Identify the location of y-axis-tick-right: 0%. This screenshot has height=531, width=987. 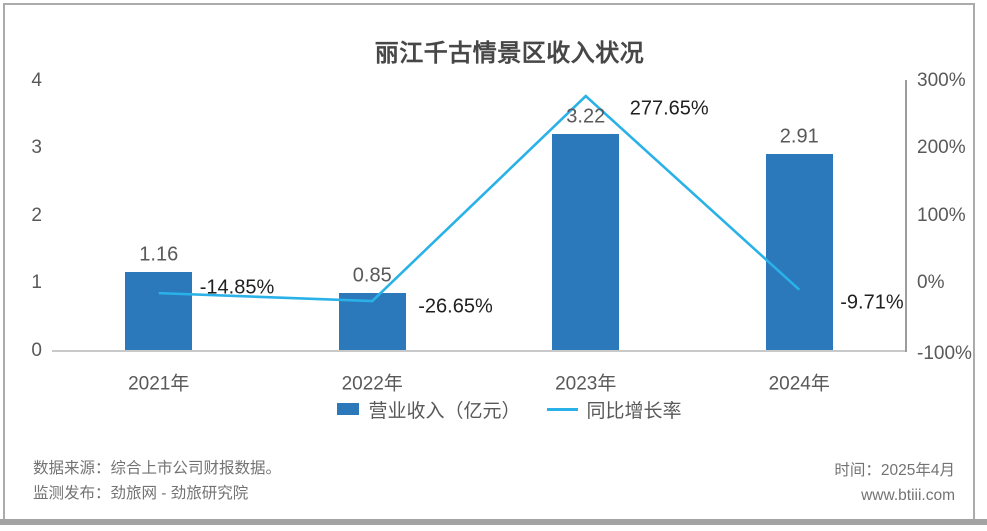
(931, 283).